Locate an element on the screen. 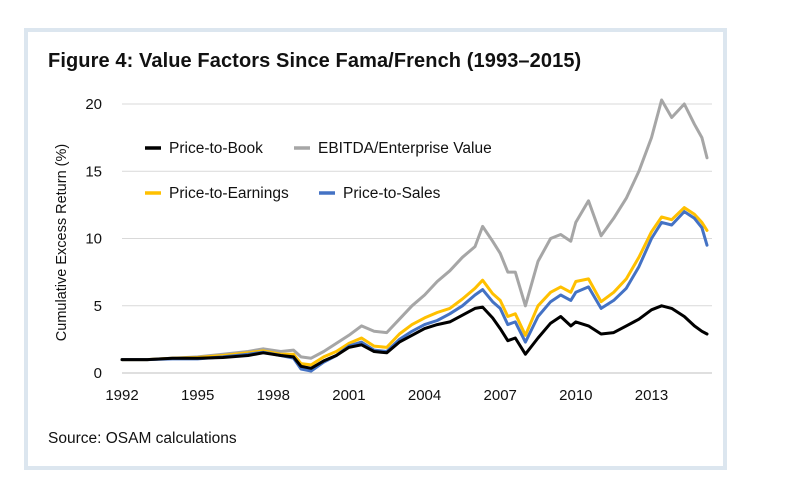 Image resolution: width=789 pixels, height=502 pixels. x-tick-label: 2007 is located at coordinates (500, 395).